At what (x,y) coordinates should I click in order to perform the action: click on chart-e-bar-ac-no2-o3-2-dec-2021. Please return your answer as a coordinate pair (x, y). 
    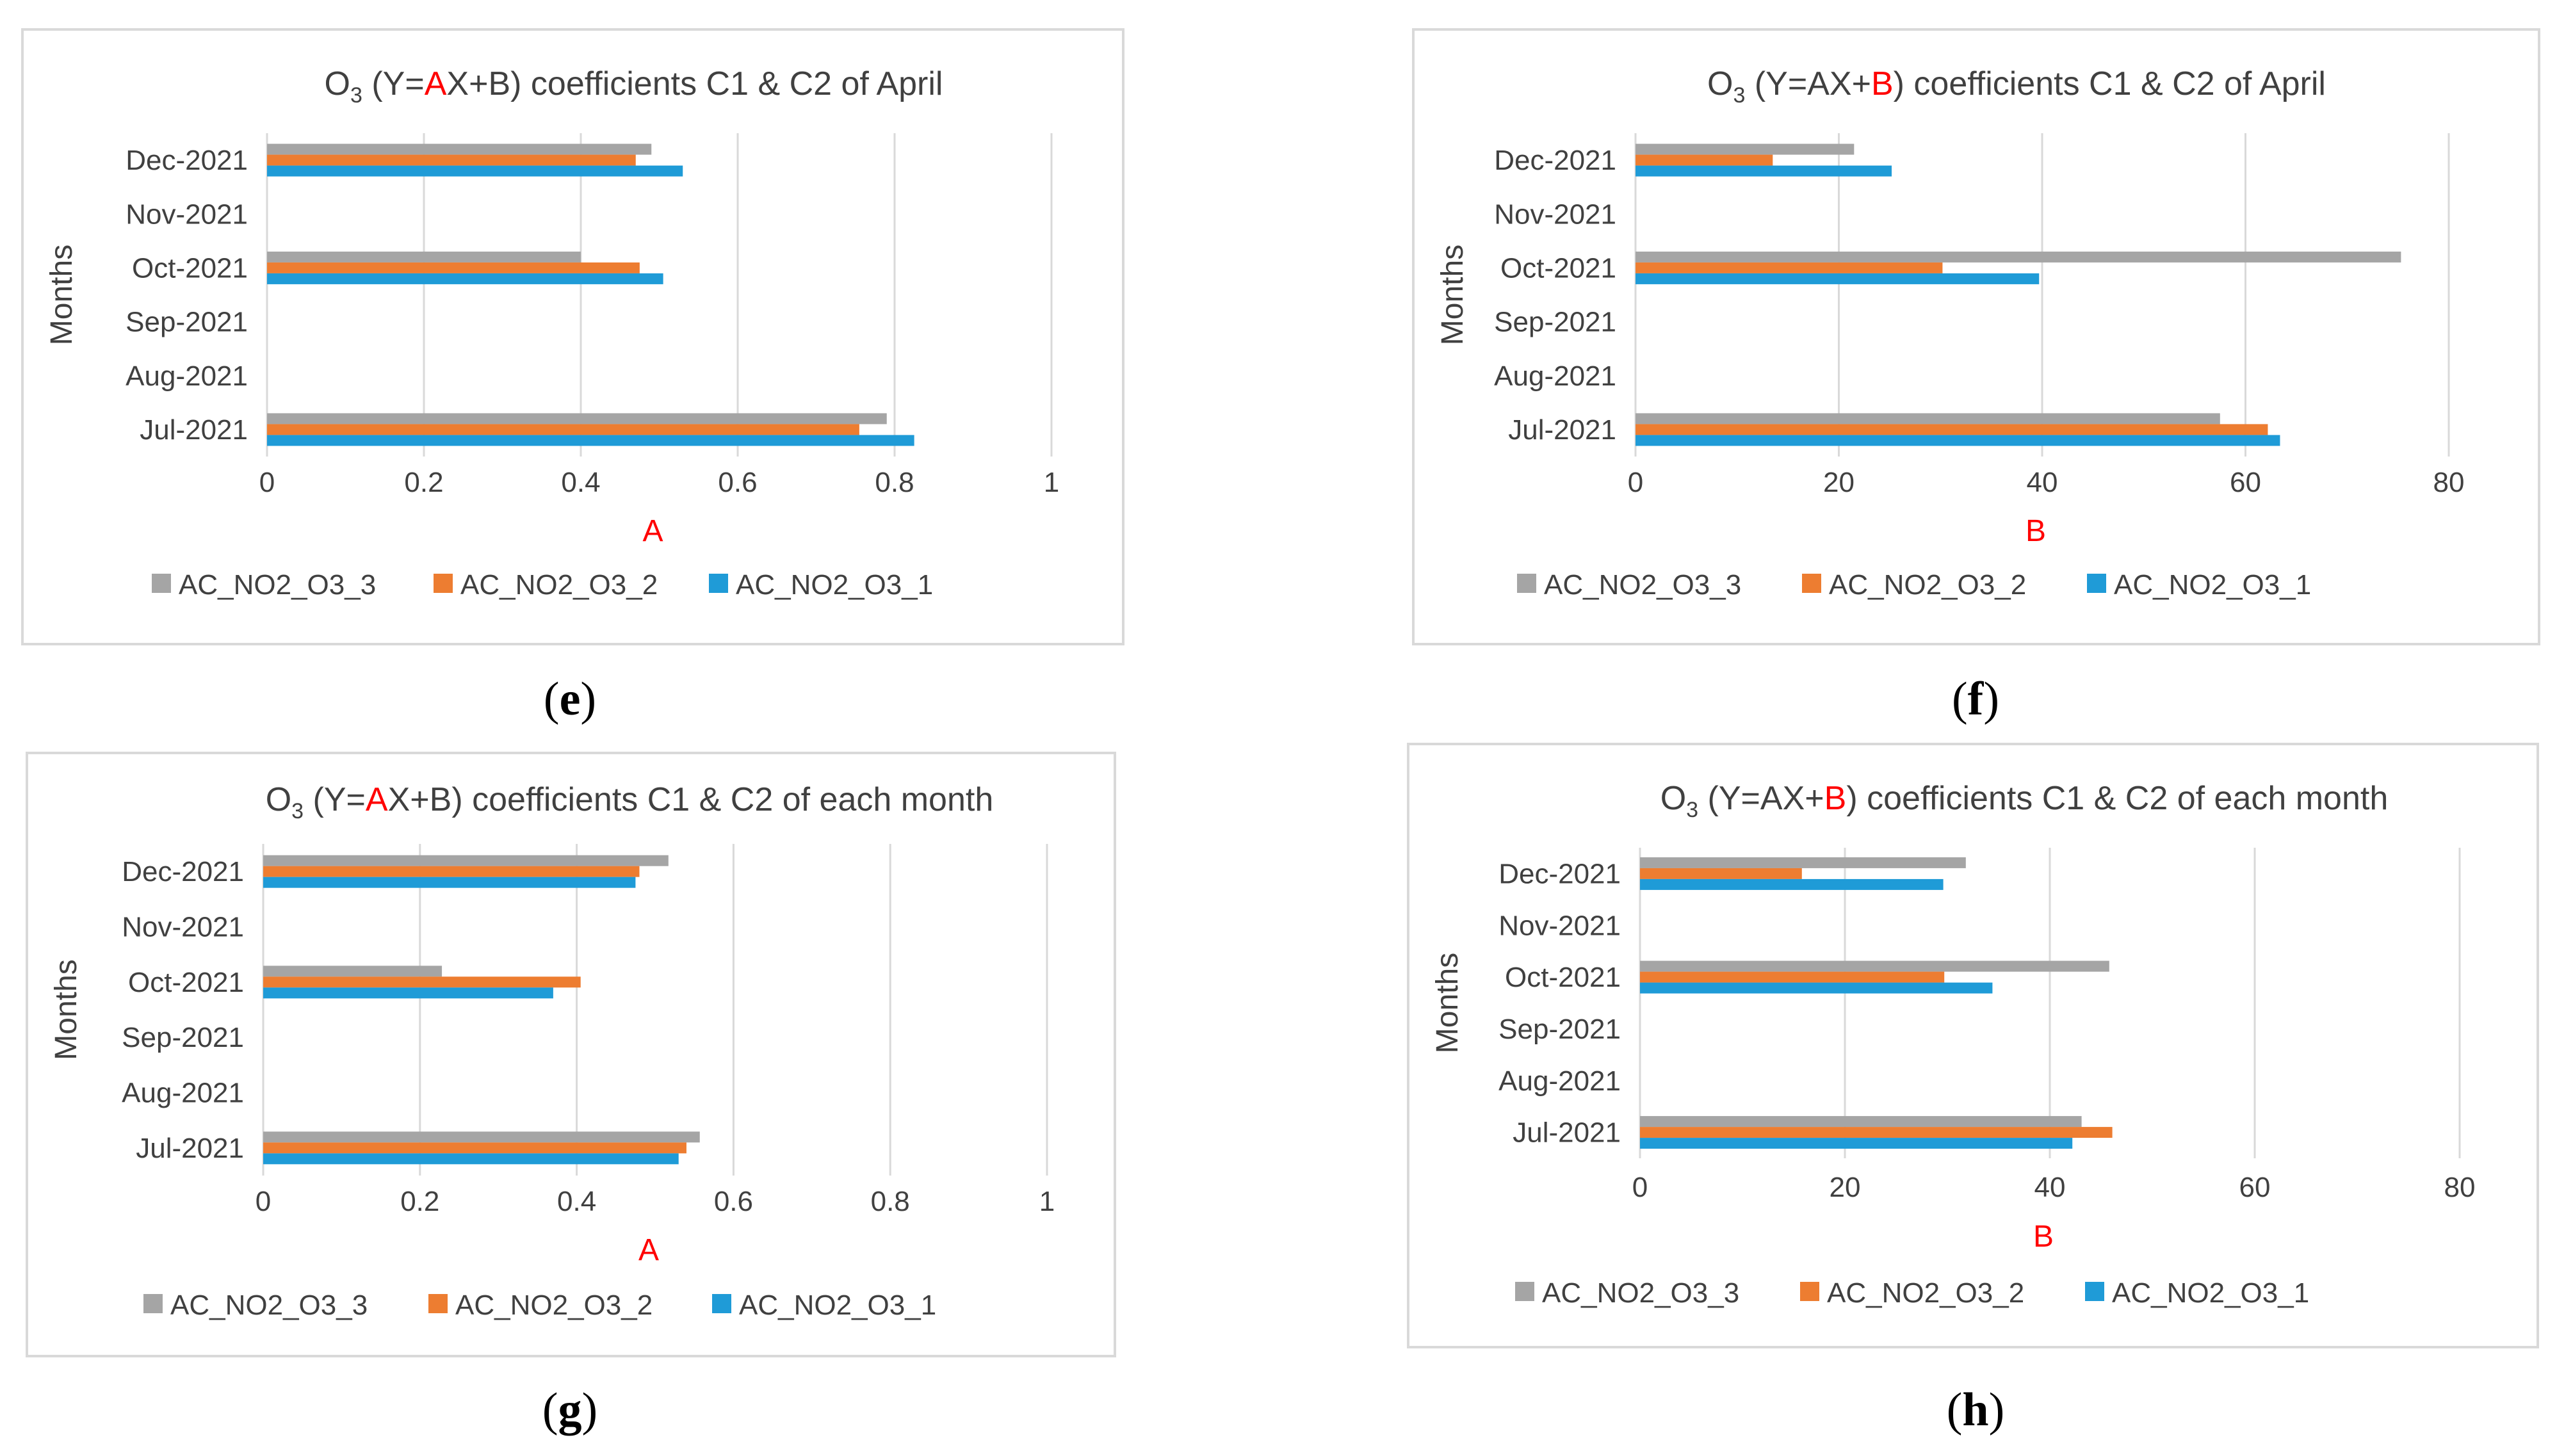
    Looking at the image, I should click on (451, 160).